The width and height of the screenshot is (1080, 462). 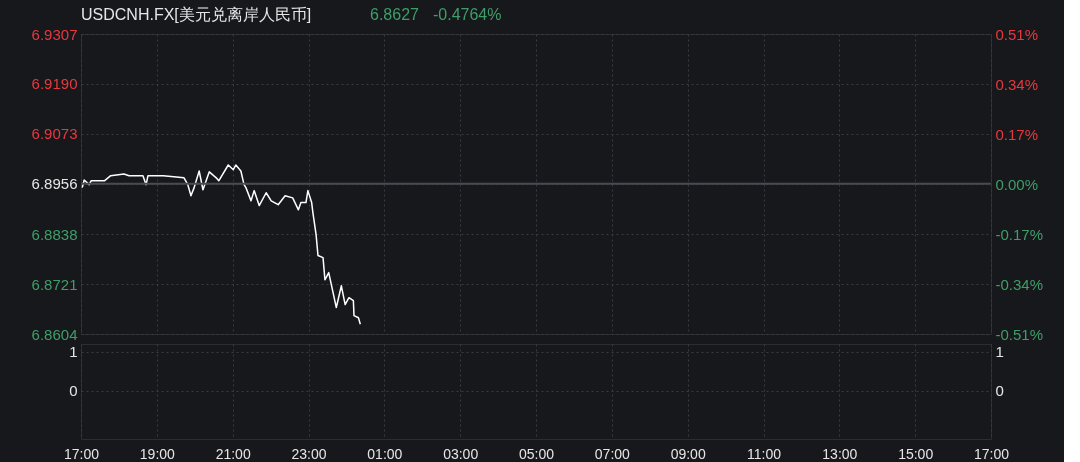 What do you see at coordinates (54, 134) in the screenshot?
I see `y-tick-label: 6.9073` at bounding box center [54, 134].